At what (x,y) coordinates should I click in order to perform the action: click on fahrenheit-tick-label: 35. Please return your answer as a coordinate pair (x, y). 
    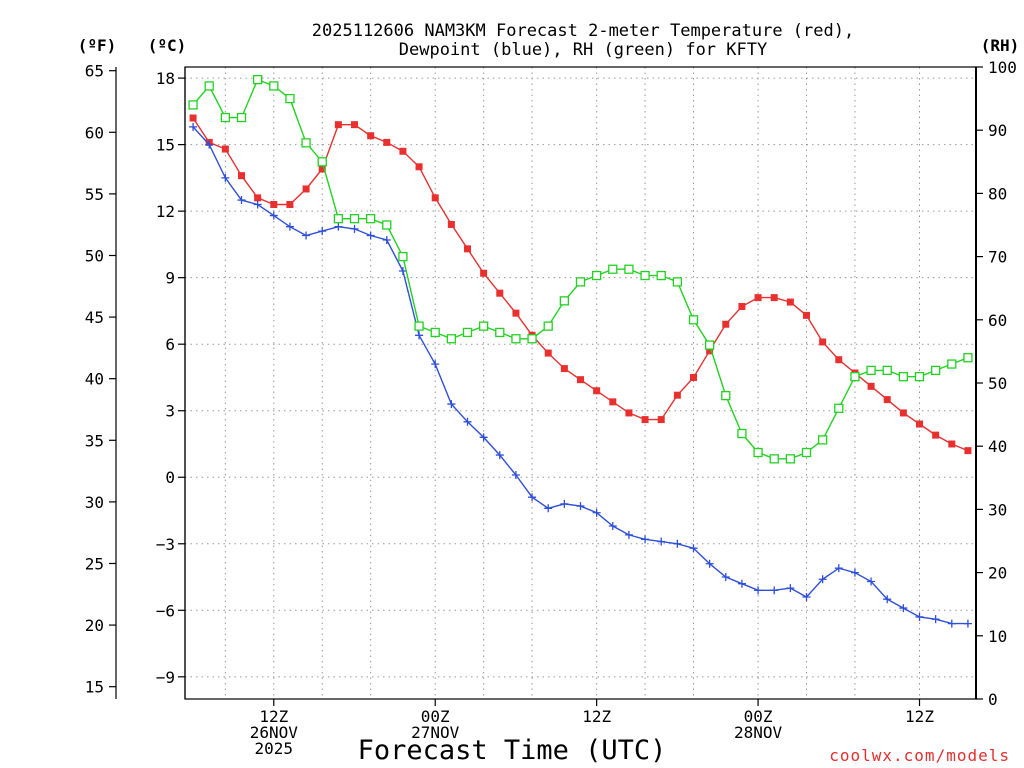
    Looking at the image, I should click on (94, 440).